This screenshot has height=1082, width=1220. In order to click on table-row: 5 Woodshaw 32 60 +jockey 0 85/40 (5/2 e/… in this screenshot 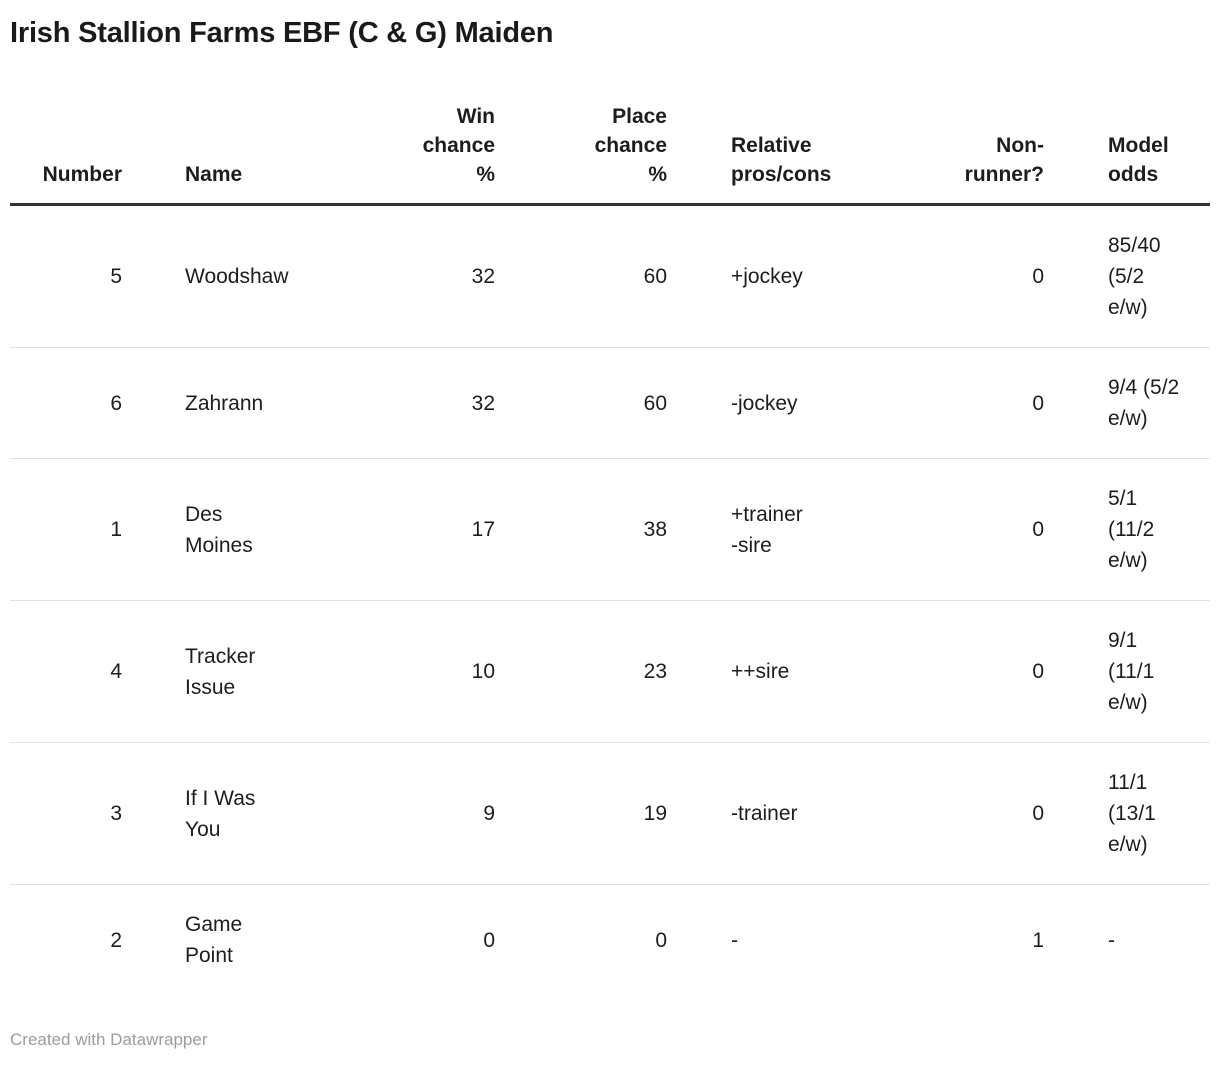, I will do `click(610, 276)`.